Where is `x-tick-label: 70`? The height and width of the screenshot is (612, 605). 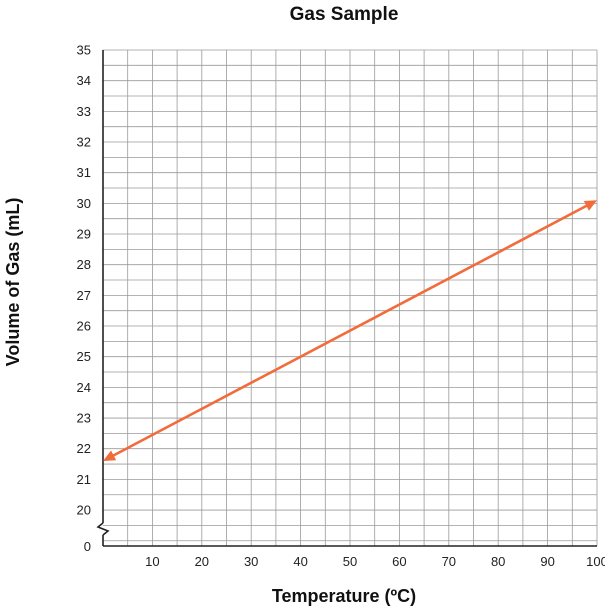
x-tick-label: 70 is located at coordinates (449, 561).